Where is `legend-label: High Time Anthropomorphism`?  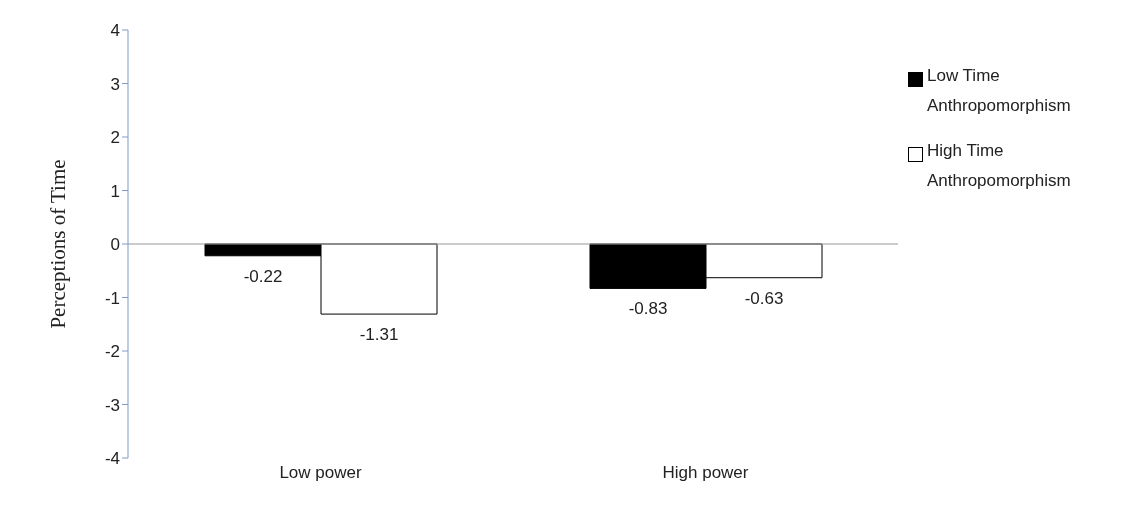 legend-label: High Time Anthropomorphism is located at coordinates (999, 166).